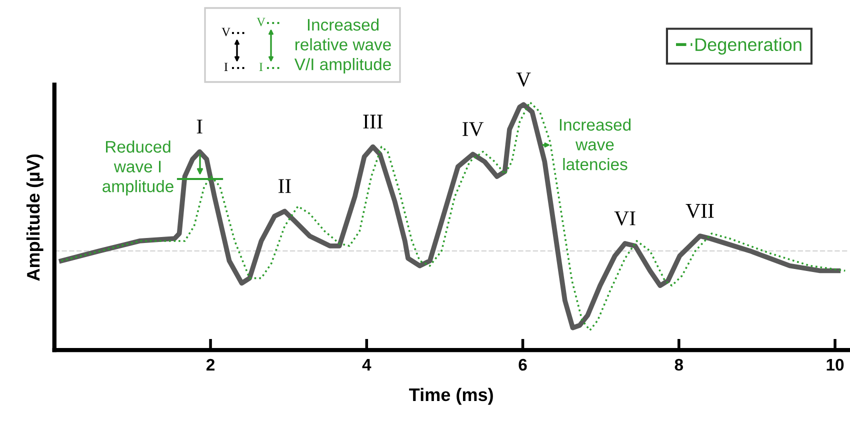 This screenshot has height=428, width=850. I want to click on text: Increased relative wave V/I amplitude, so click(342, 46).